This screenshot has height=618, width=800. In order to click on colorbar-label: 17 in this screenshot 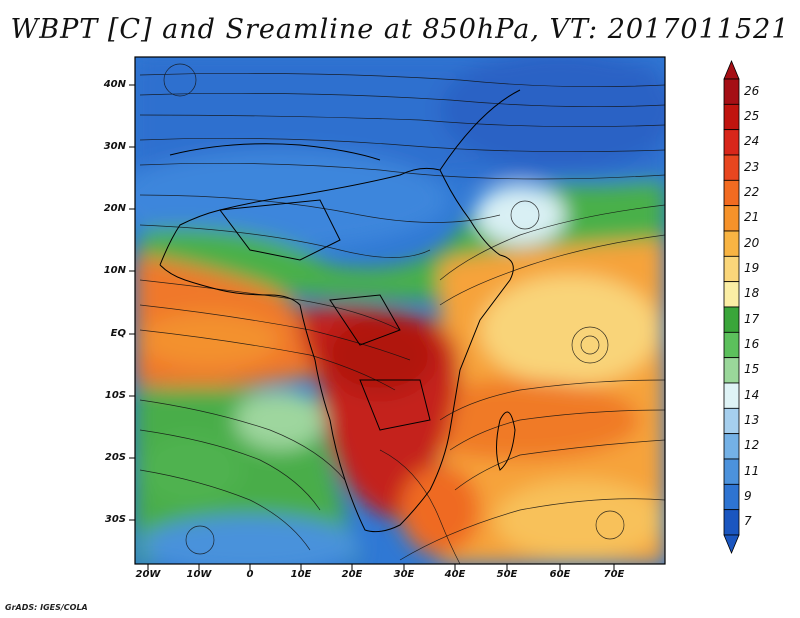, I will do `click(752, 318)`.